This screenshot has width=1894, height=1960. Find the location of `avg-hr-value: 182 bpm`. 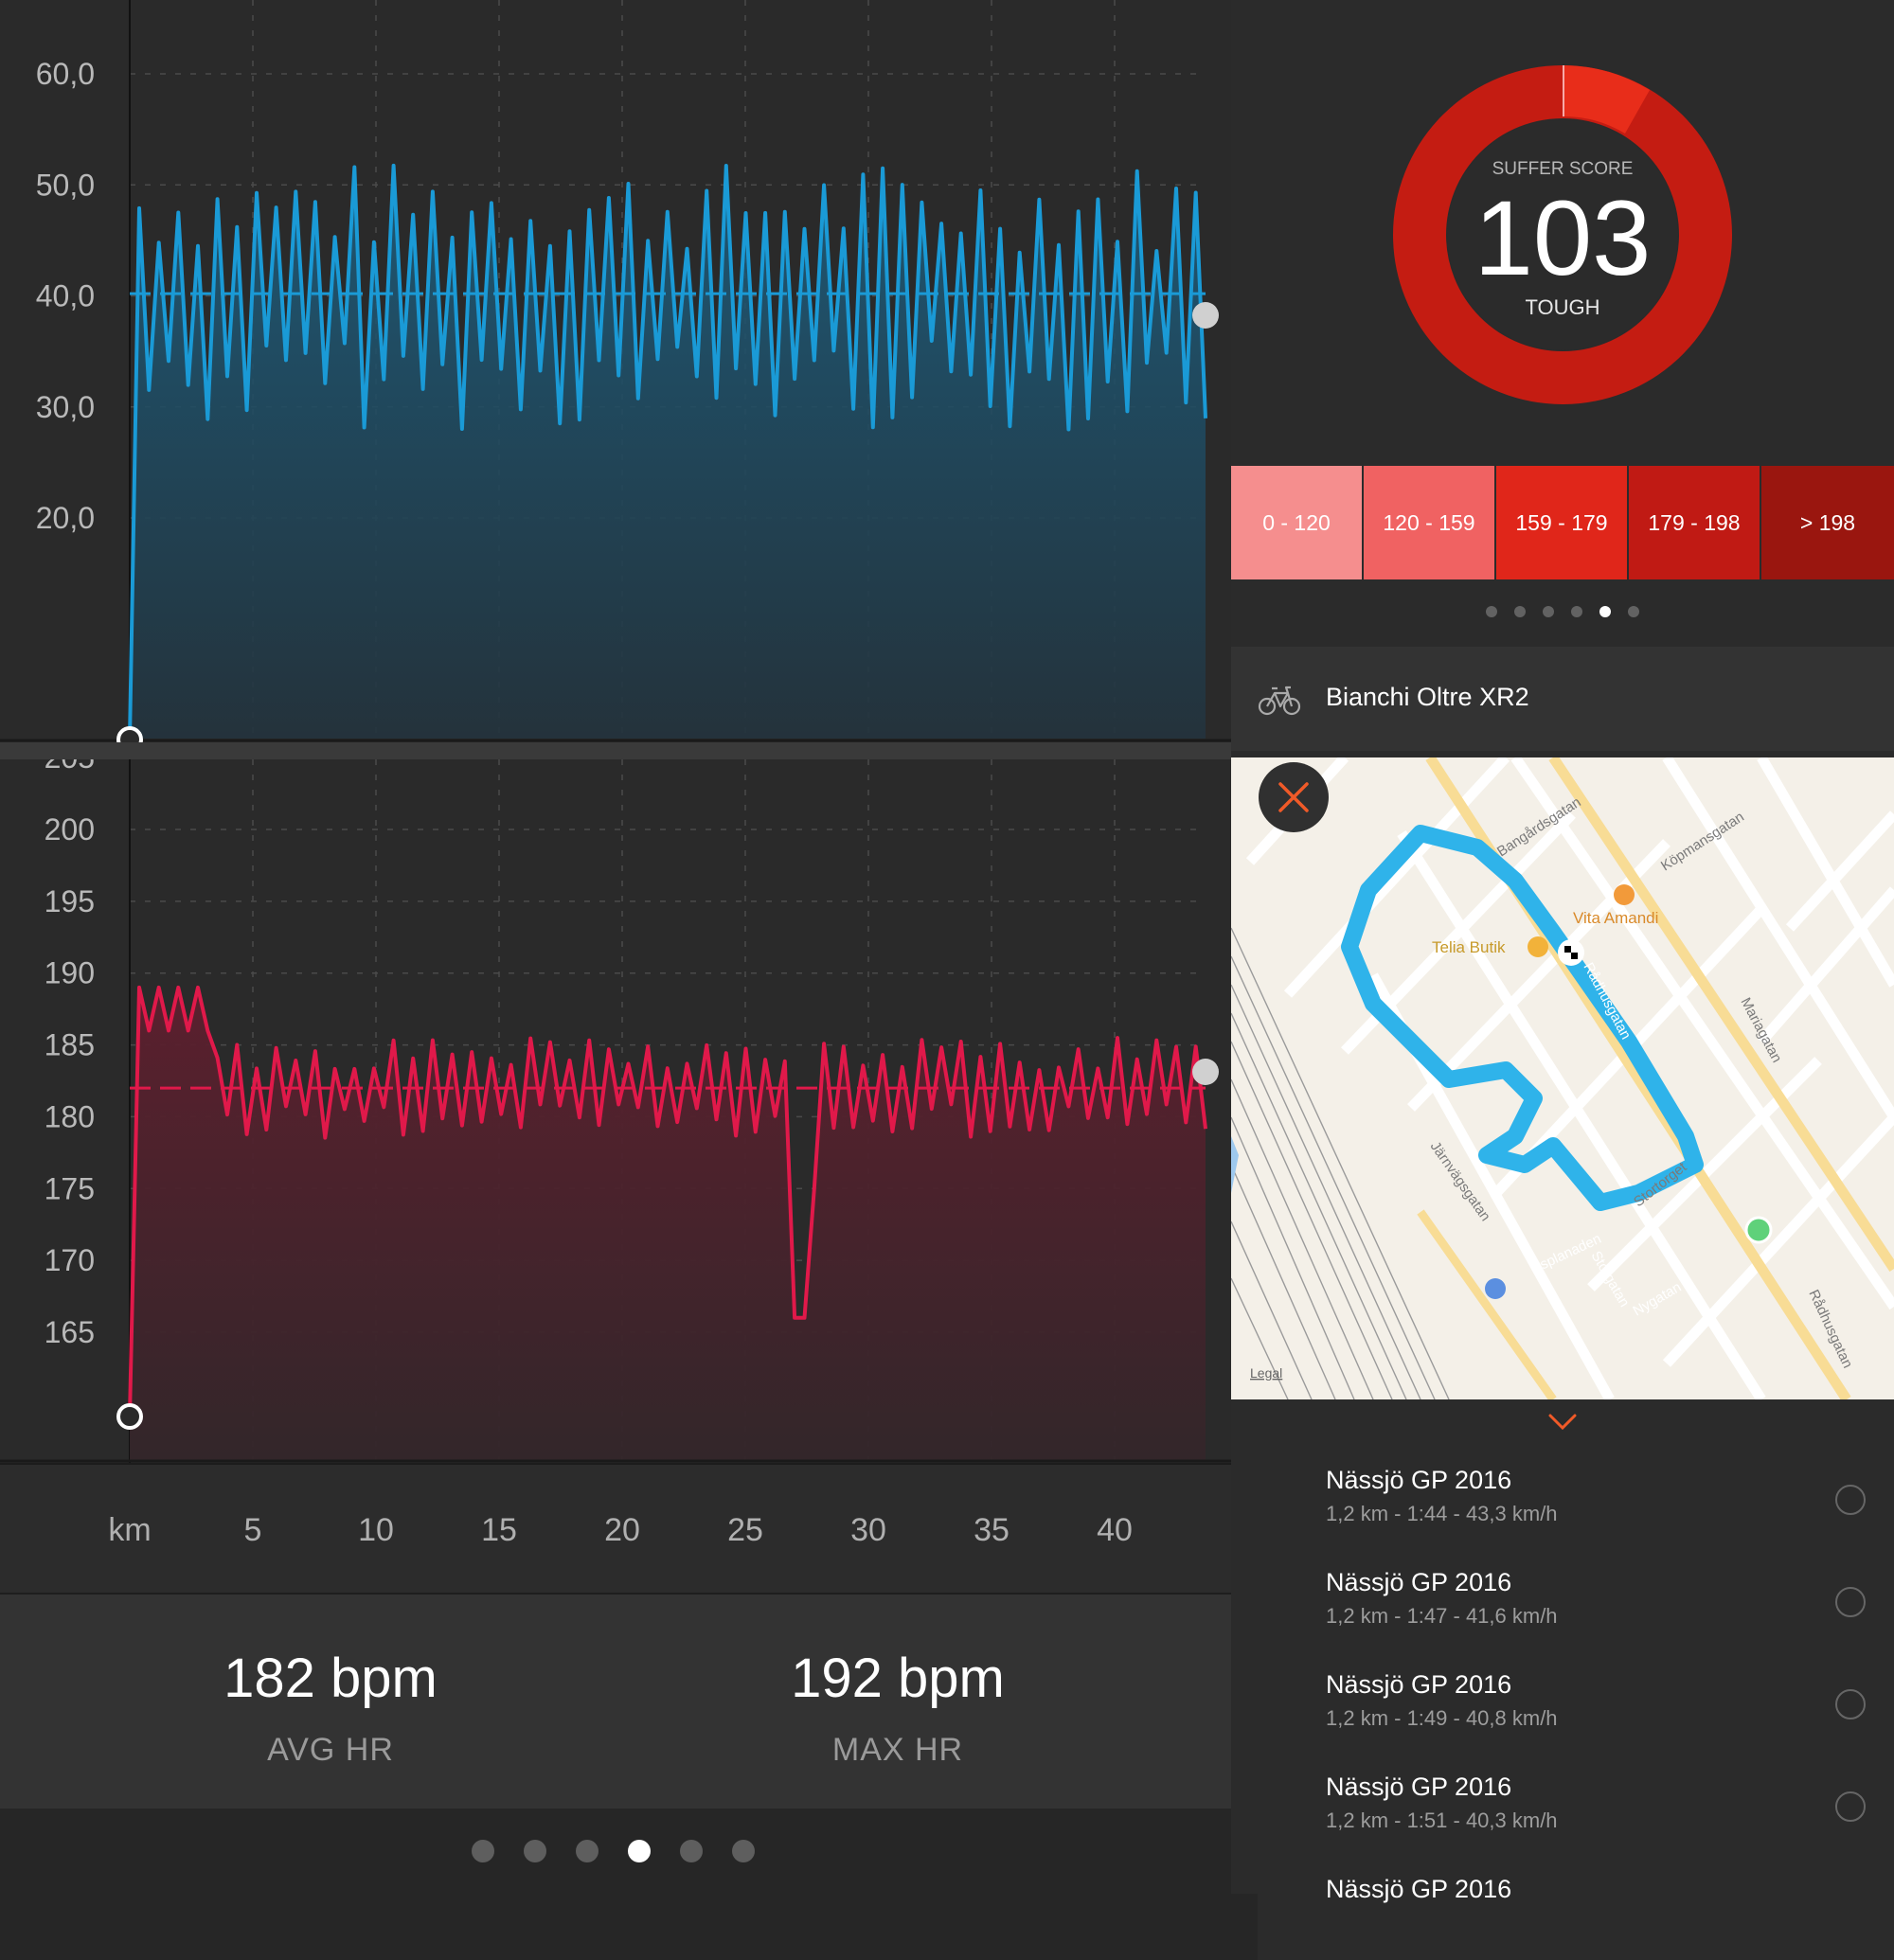

avg-hr-value: 182 bpm is located at coordinates (330, 1678).